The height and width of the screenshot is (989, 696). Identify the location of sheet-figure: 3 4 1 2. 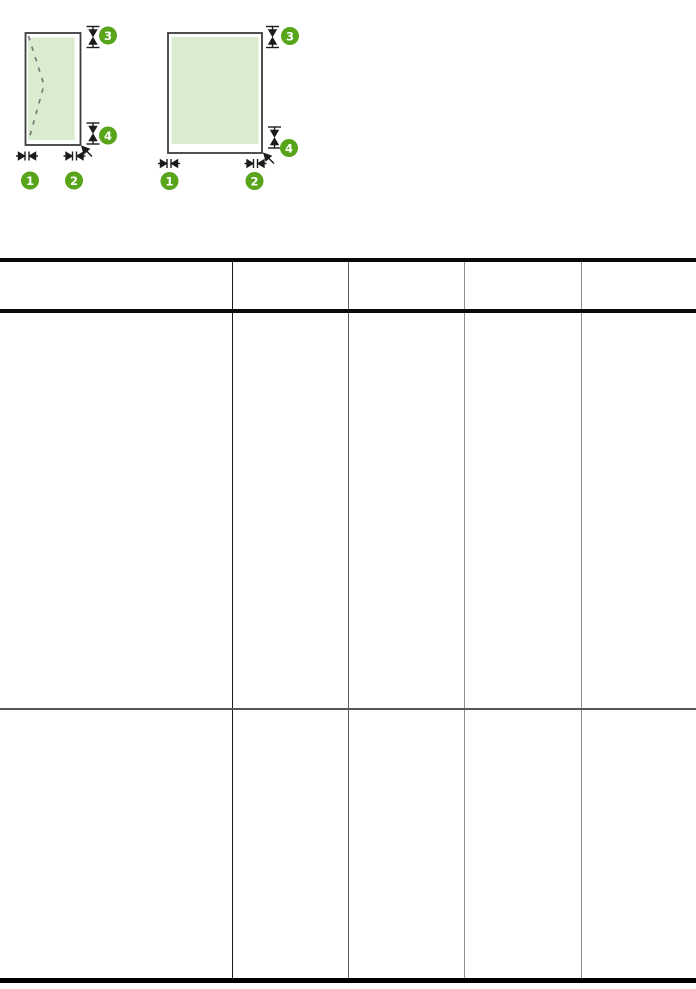
(228, 107).